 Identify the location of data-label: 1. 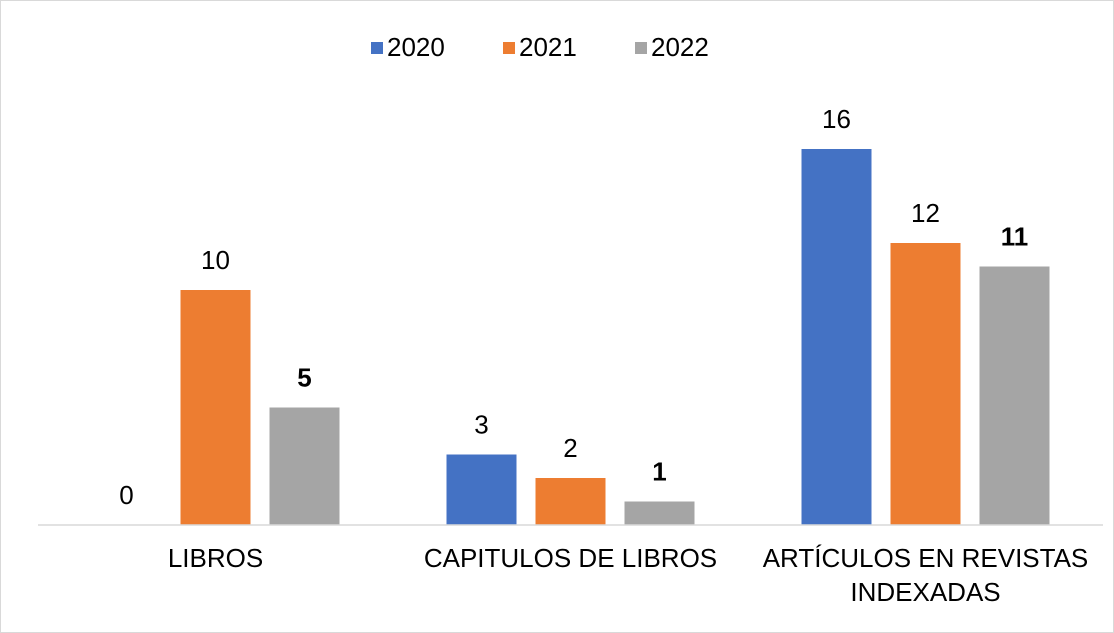
(659, 471).